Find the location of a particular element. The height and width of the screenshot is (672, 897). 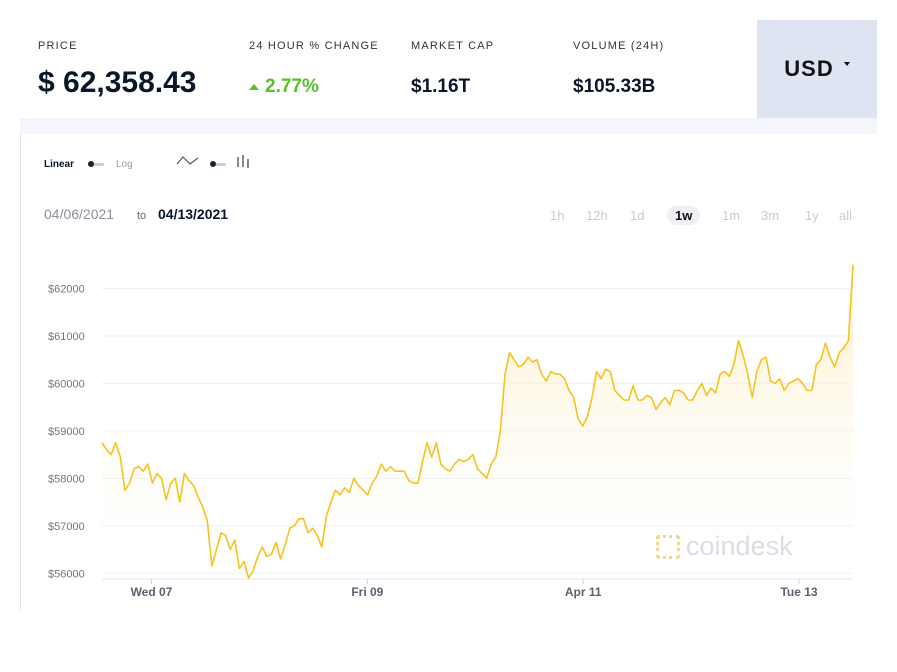

up-arrow-icon is located at coordinates (254, 87).